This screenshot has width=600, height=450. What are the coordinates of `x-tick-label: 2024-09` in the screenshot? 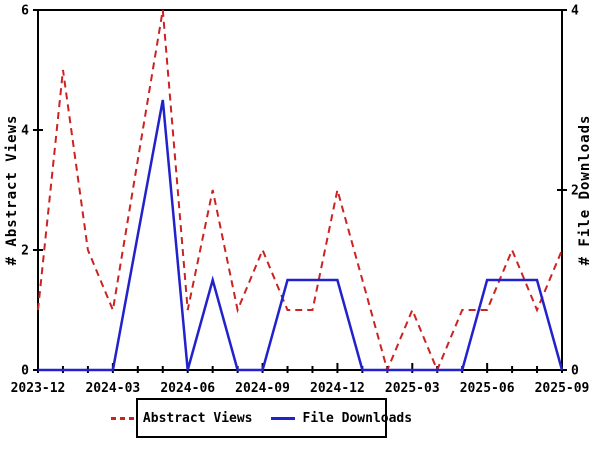 It's located at (262, 388).